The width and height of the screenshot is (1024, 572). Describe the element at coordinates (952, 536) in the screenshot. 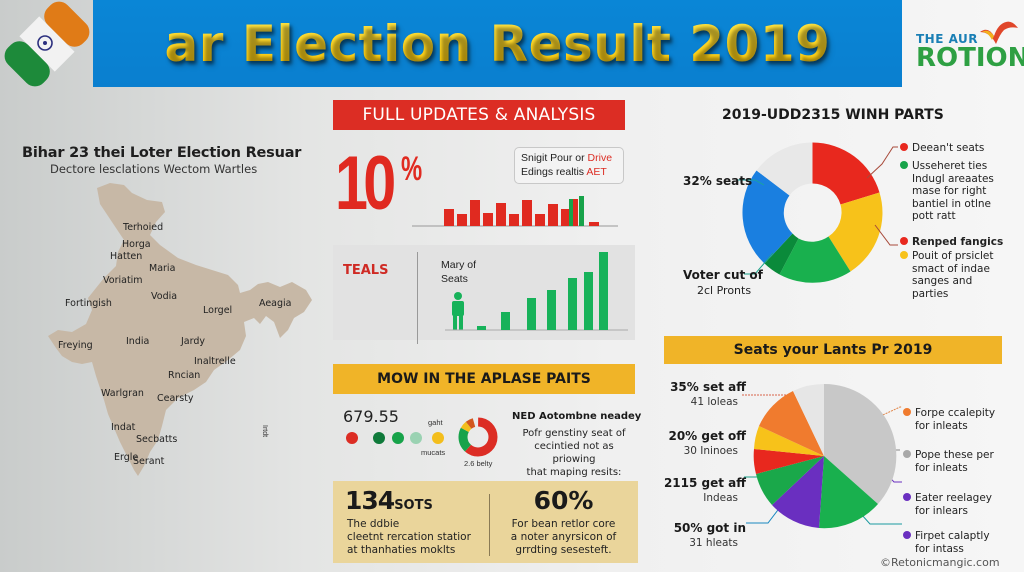

I see `legend-text: Firpet calaptly` at that location.